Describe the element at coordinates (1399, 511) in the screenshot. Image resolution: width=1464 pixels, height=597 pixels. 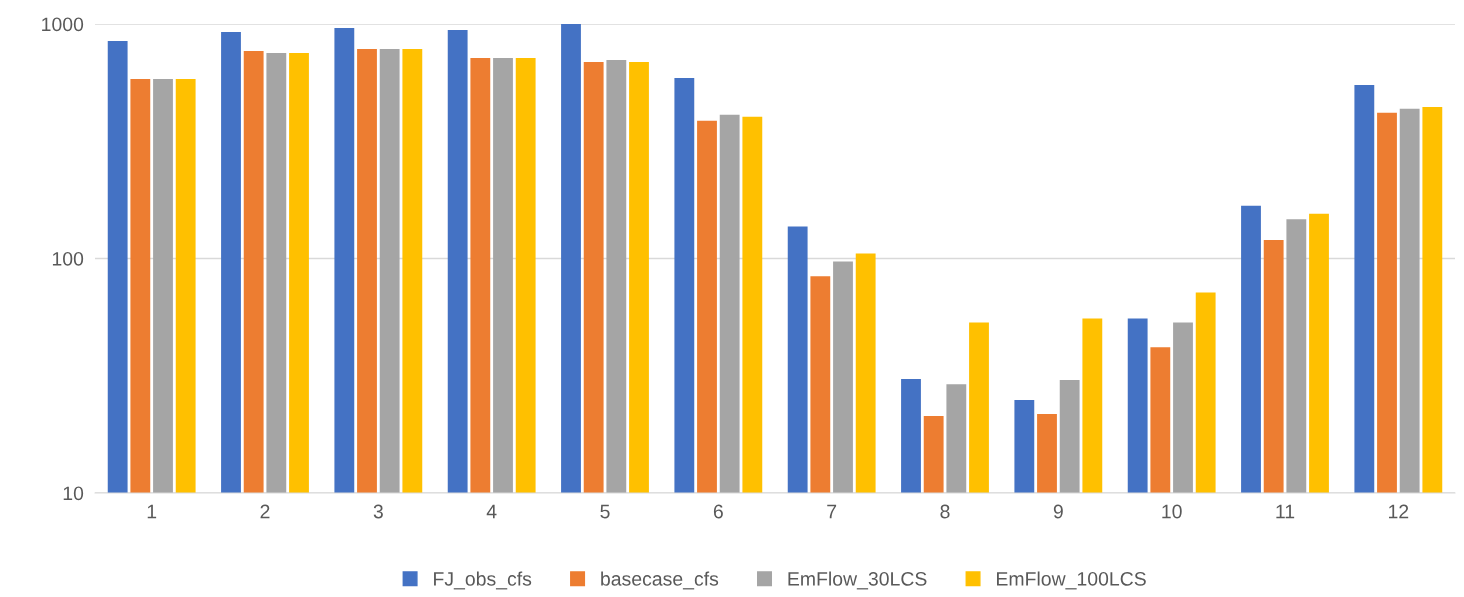
I see `x-tick-label: 12` at that location.